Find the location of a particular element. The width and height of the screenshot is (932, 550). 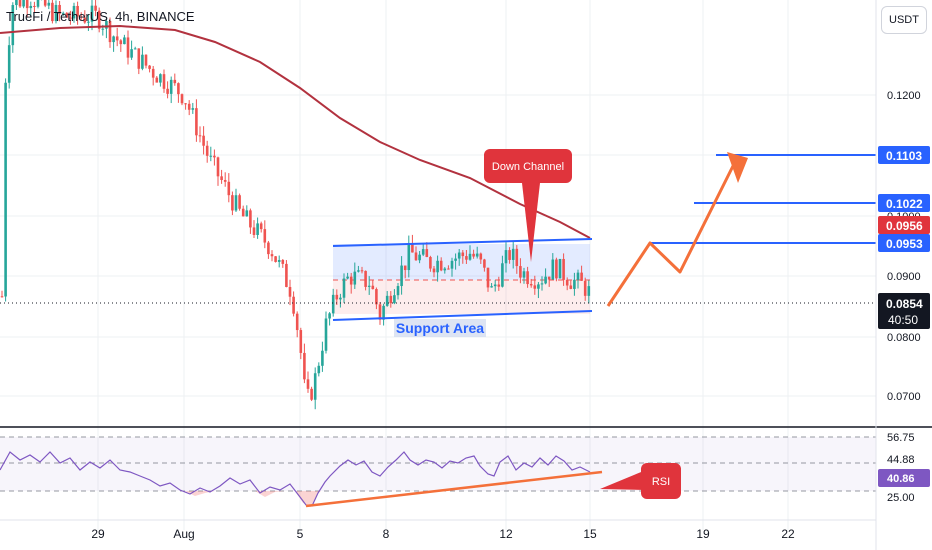

price-label-0.0956: 0.0956 is located at coordinates (904, 226).